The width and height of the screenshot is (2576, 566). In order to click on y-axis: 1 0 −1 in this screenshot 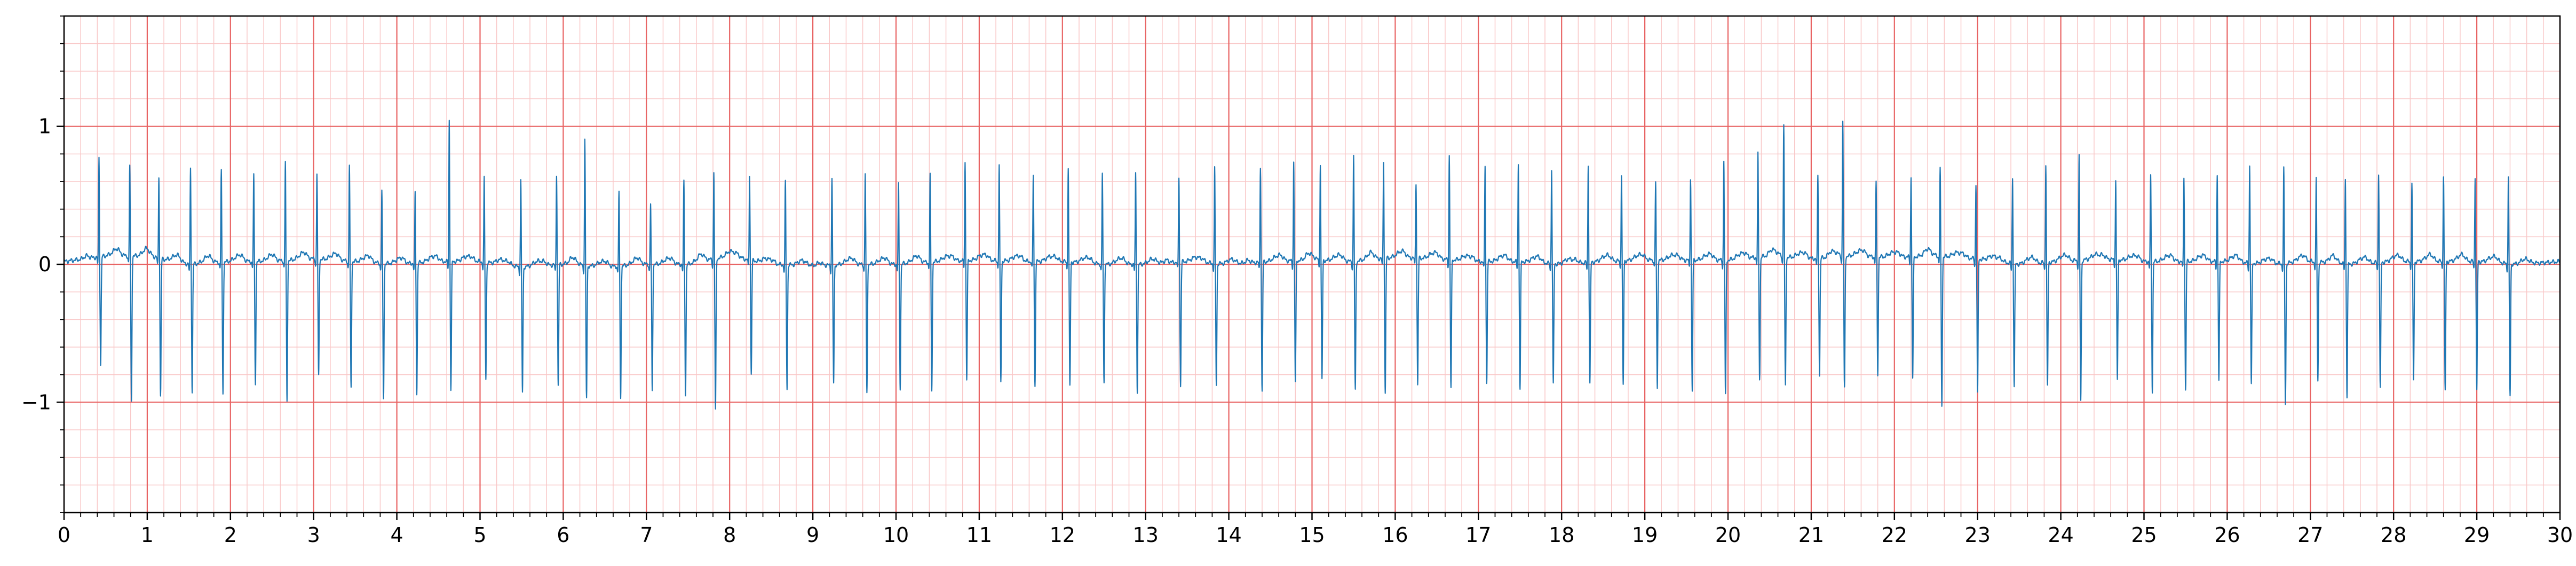, I will do `click(42, 264)`.